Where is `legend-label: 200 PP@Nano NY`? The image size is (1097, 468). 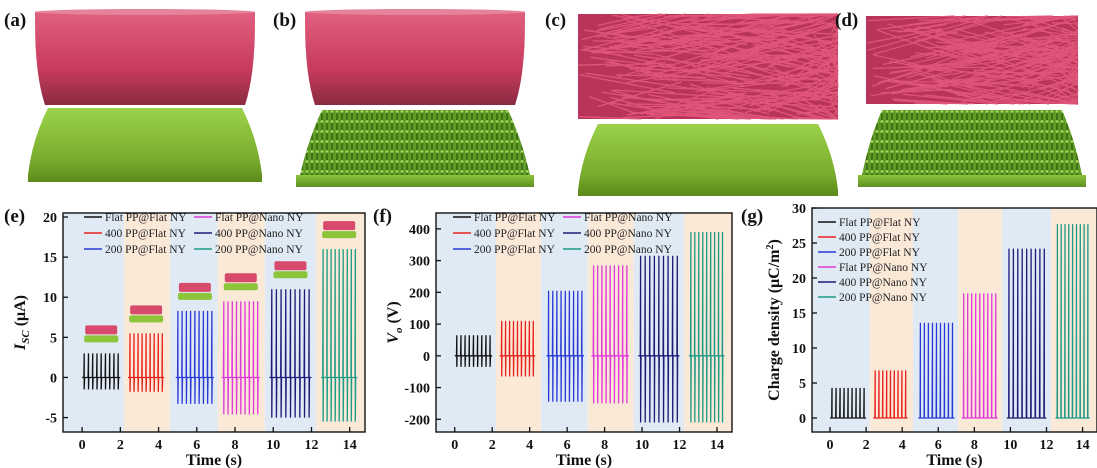 legend-label: 200 PP@Nano NY is located at coordinates (883, 298).